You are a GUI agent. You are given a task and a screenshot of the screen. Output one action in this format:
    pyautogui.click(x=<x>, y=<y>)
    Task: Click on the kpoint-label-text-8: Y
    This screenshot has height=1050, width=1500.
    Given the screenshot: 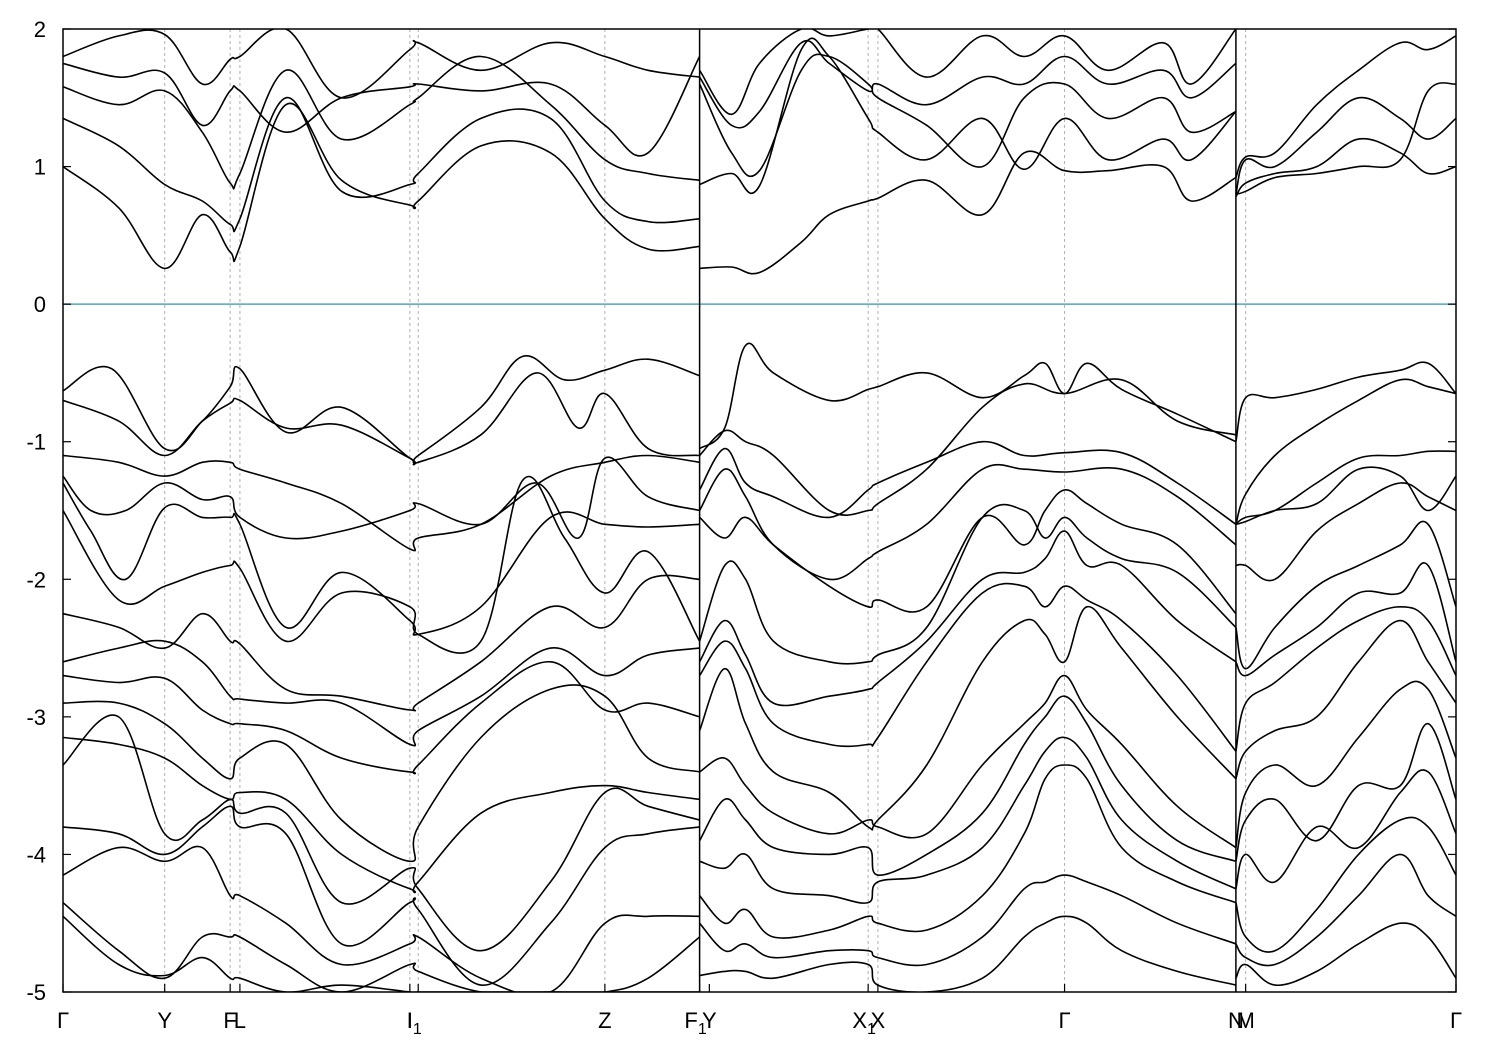 What is the action you would take?
    pyautogui.click(x=709, y=1020)
    